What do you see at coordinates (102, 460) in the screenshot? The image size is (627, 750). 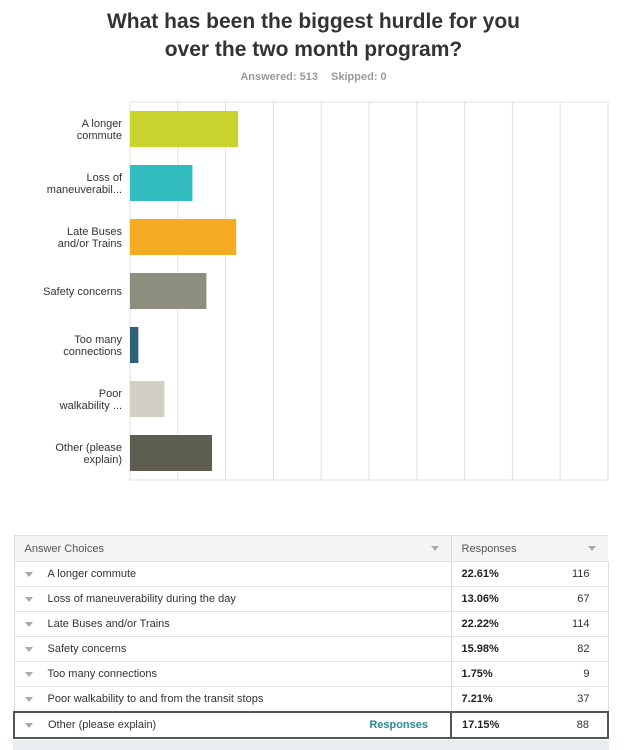 I see `y-tick-label-line: explain)` at bounding box center [102, 460].